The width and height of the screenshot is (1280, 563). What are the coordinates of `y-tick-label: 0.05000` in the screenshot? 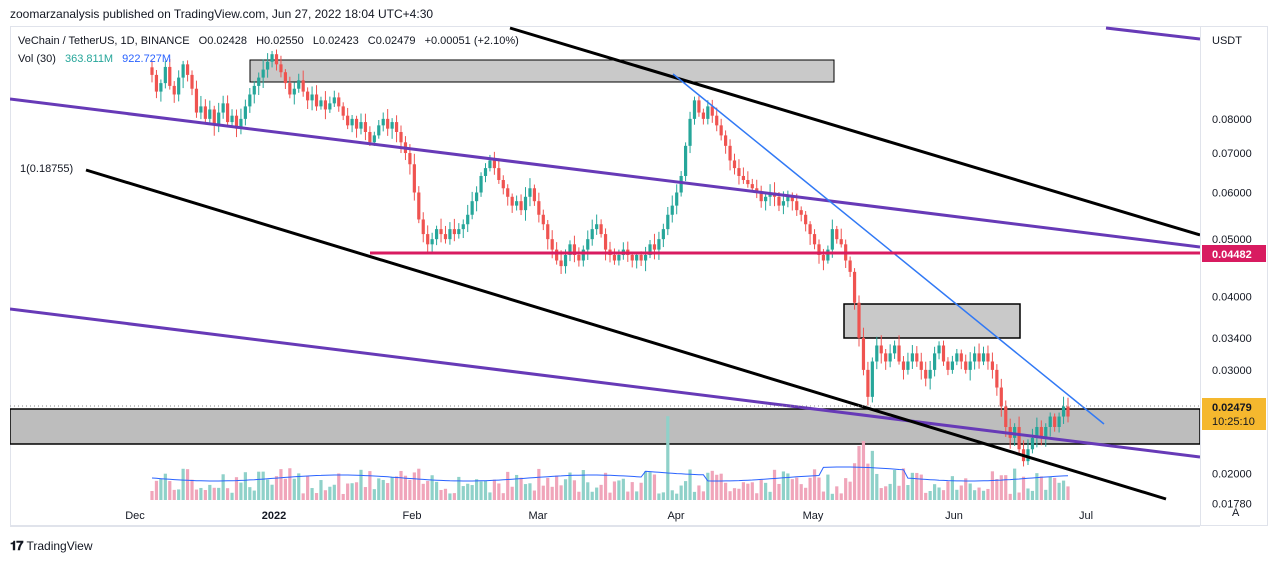 It's located at (1232, 240).